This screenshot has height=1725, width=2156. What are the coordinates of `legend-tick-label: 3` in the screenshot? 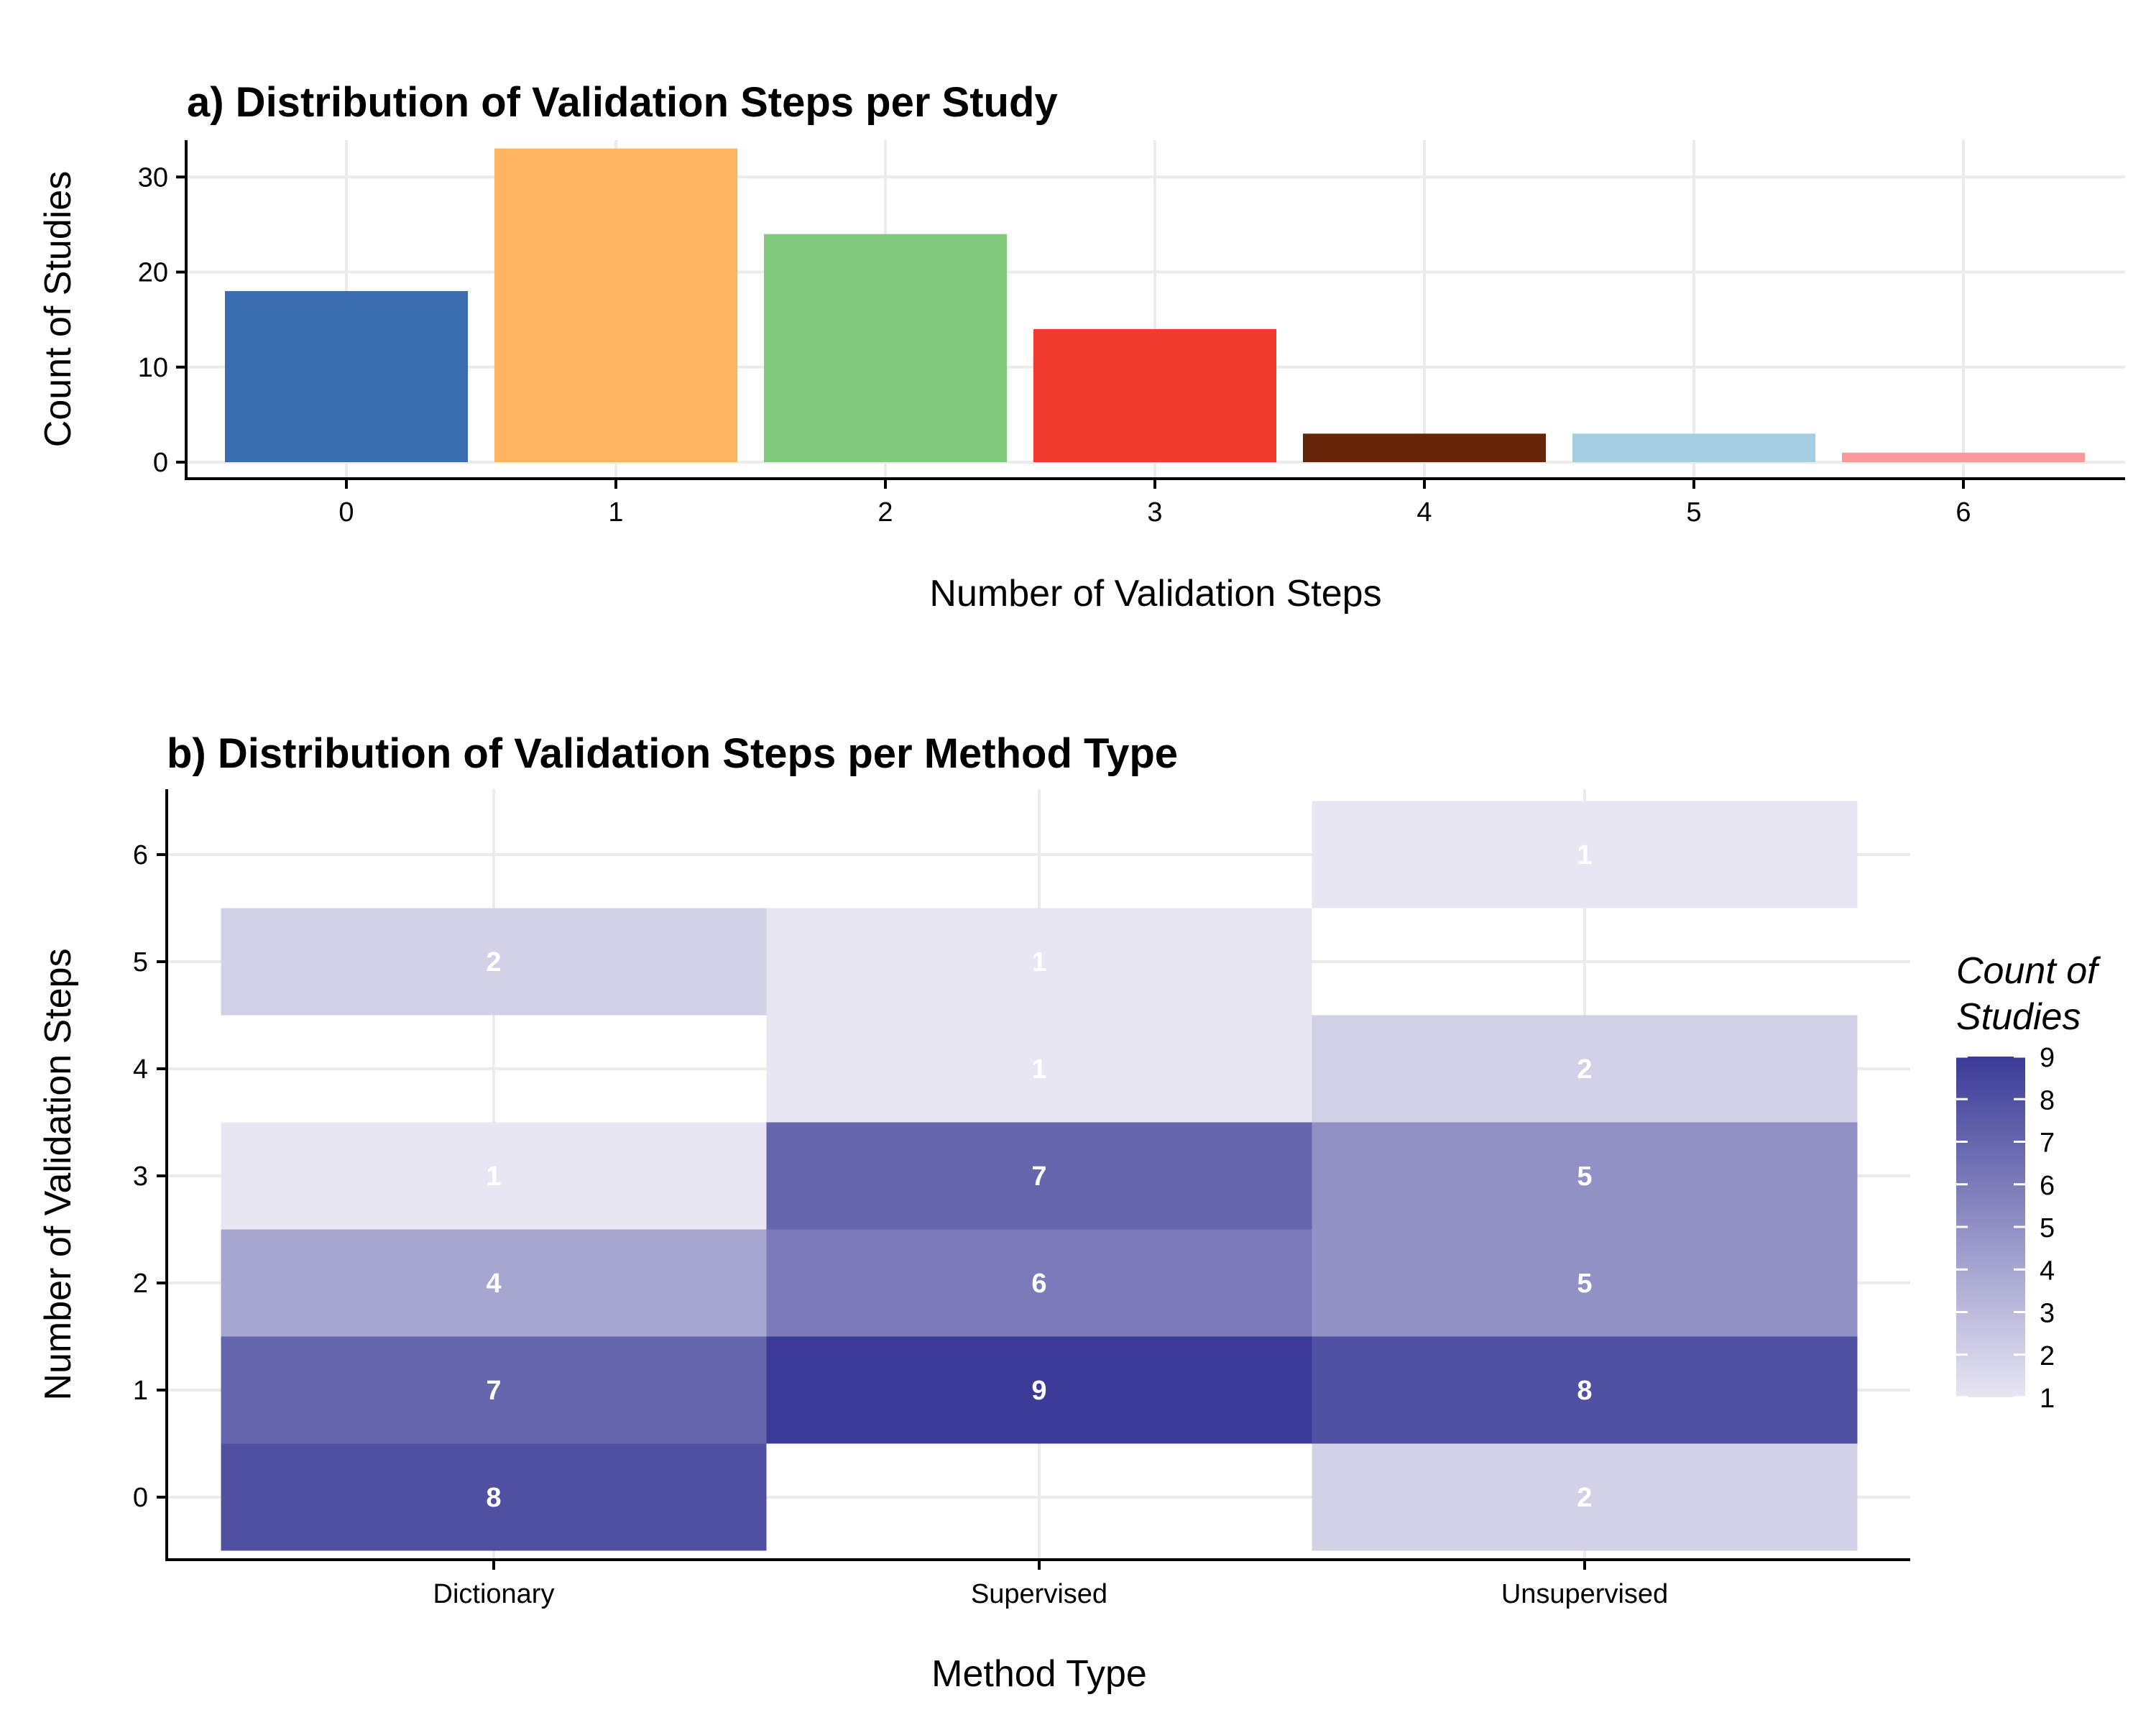 It's located at (2047, 1314).